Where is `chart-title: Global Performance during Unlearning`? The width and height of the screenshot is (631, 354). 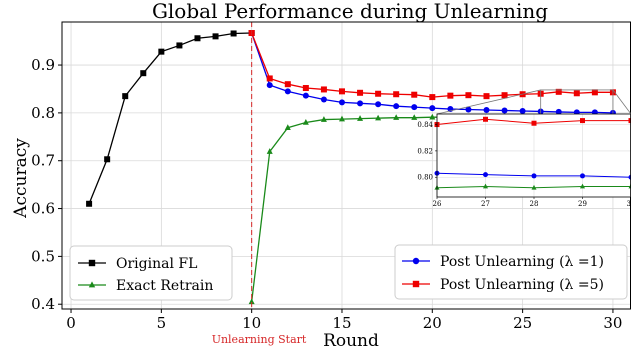
chart-title: Global Performance during Unlearning is located at coordinates (350, 11).